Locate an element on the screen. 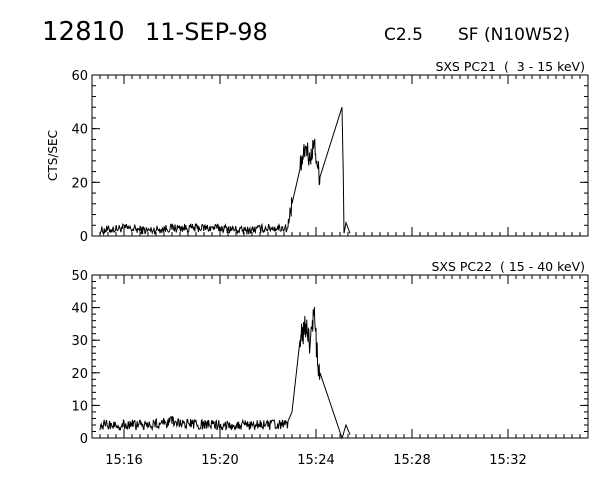 Image resolution: width=600 pixels, height=480 pixels. x-tick-label: 15:16 is located at coordinates (123, 460).